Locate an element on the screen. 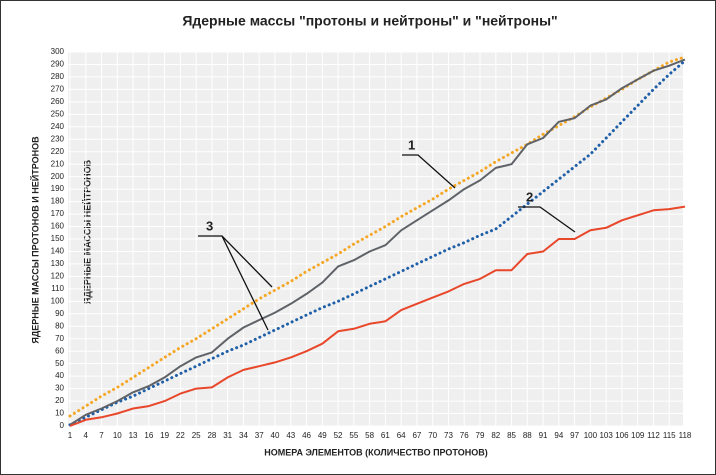  x-tick-label: 10 is located at coordinates (117, 435).